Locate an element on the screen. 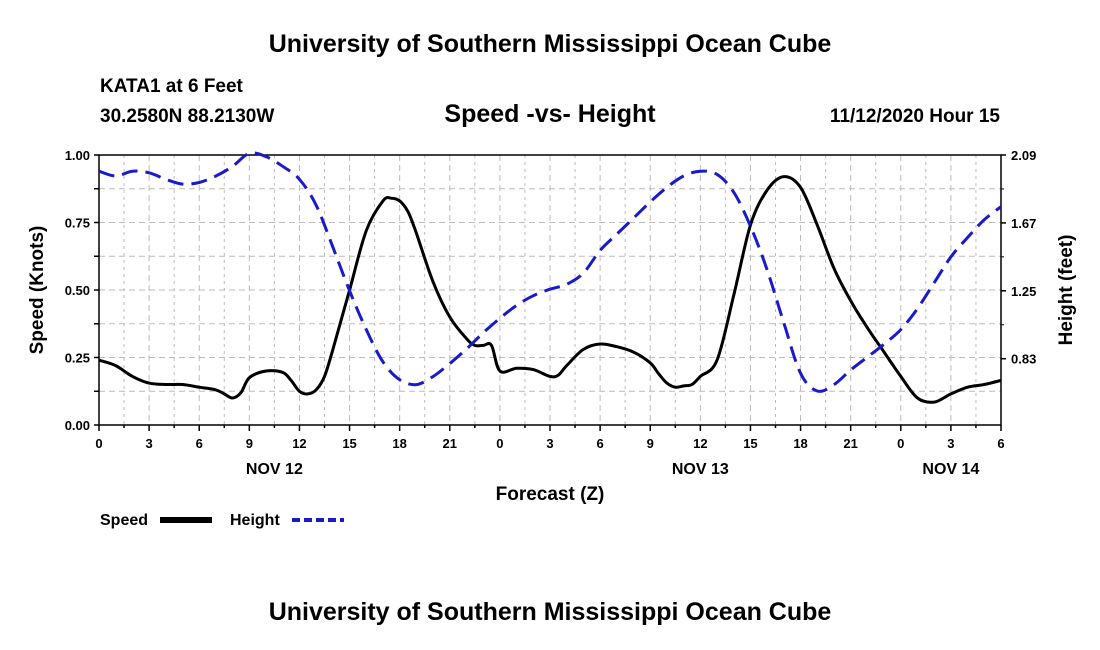 This screenshot has width=1100, height=650. forecast-datetime: 11/12/2020 Hour 15 is located at coordinates (914, 116).